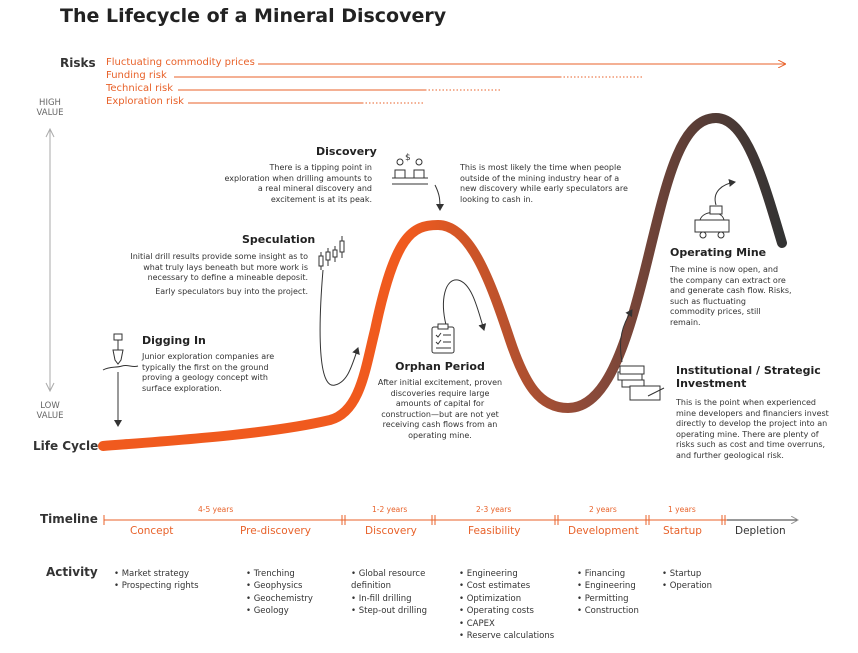 The width and height of the screenshot is (858, 653). What do you see at coordinates (180, 62) in the screenshot?
I see `risk-commodity-label: Fluctuating commodity prices` at bounding box center [180, 62].